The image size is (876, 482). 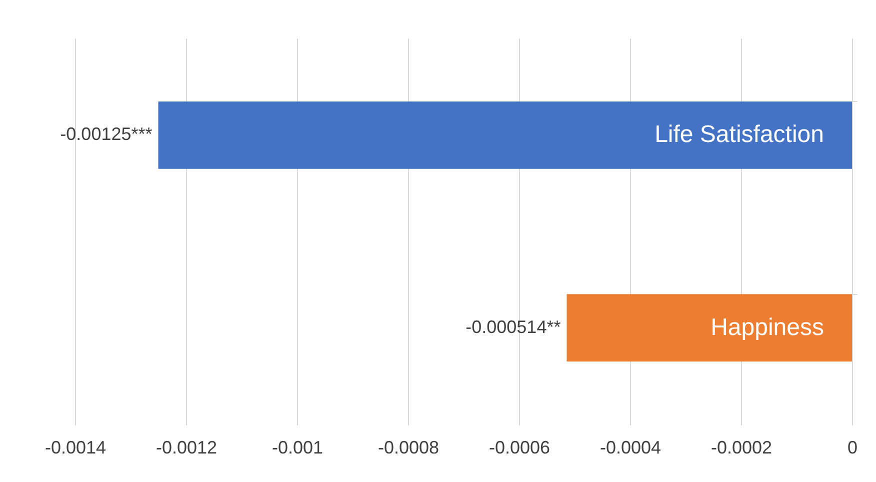 What do you see at coordinates (106, 134) in the screenshot?
I see `data-label: -0.00125***` at bounding box center [106, 134].